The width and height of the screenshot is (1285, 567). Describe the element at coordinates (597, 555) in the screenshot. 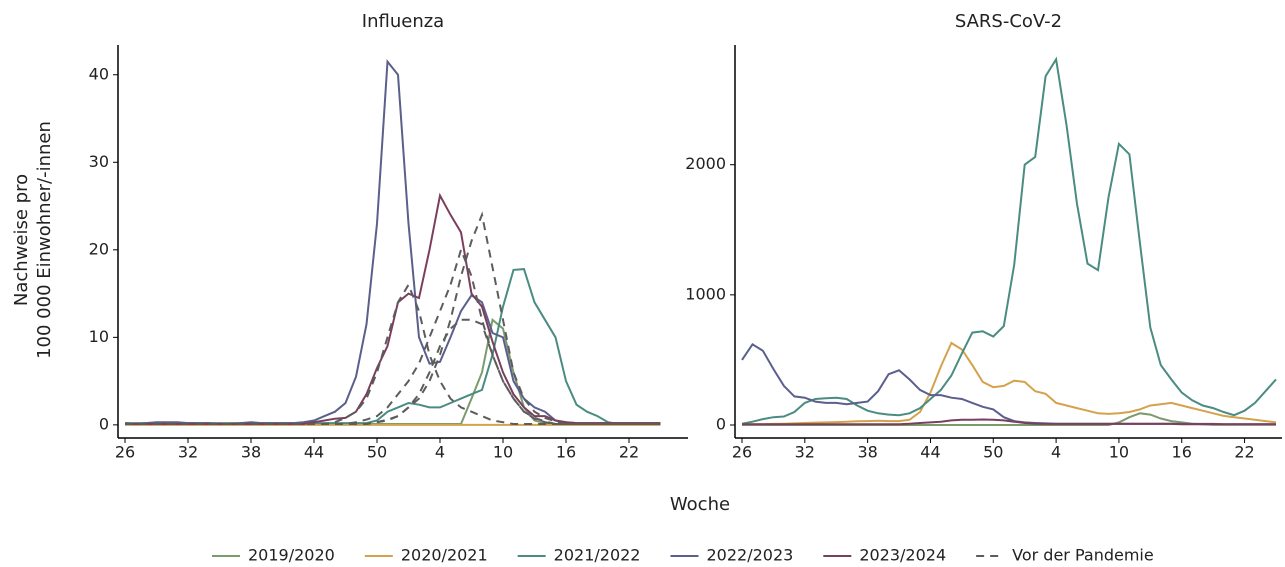

I see `legend-label: 2021/2022` at that location.